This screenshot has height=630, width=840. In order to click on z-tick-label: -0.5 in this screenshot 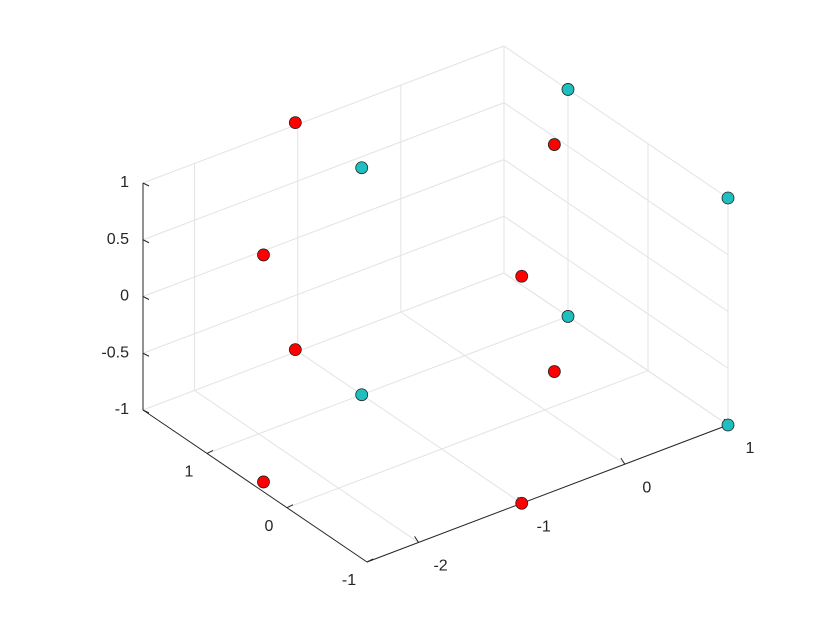, I will do `click(115, 352)`.